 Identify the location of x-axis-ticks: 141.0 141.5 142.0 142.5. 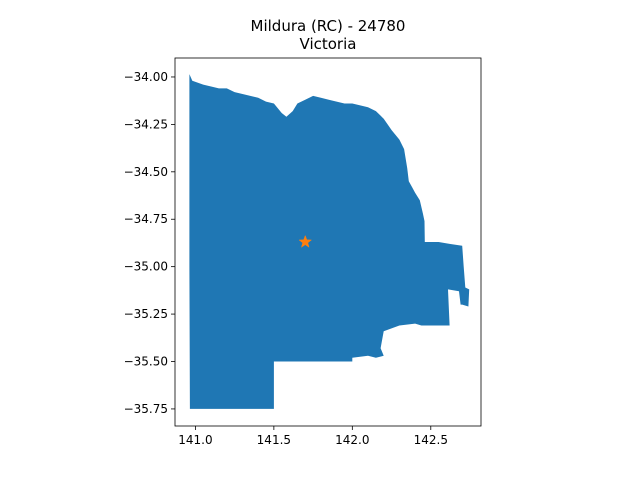
(313, 436).